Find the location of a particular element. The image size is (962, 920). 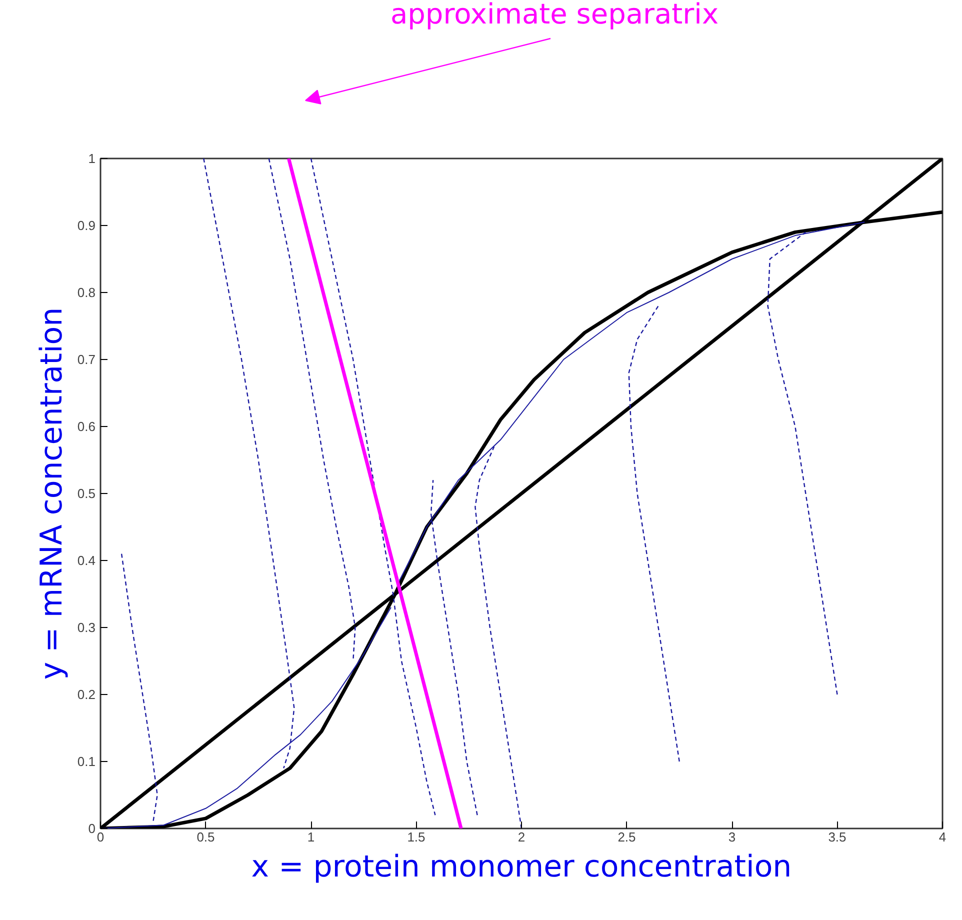

y-axis-title: y = mRNA concentration is located at coordinates (52, 493).